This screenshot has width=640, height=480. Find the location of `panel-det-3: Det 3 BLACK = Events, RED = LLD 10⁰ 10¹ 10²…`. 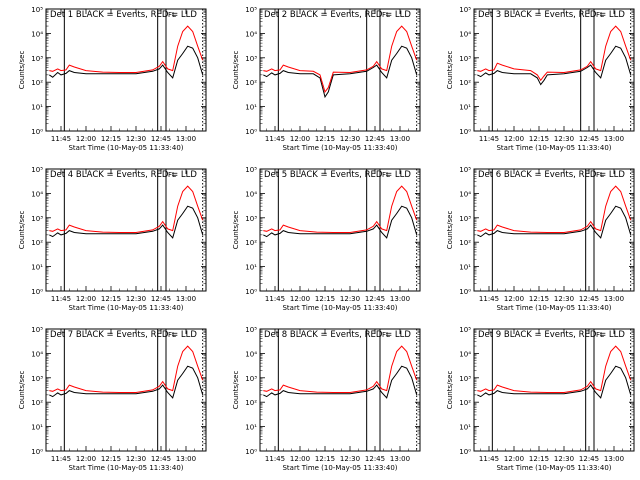

panel-det-3: Det 3 BLACK = Events, RED = LLD 10⁰ 10¹ 10²… is located at coordinates (540, 79).